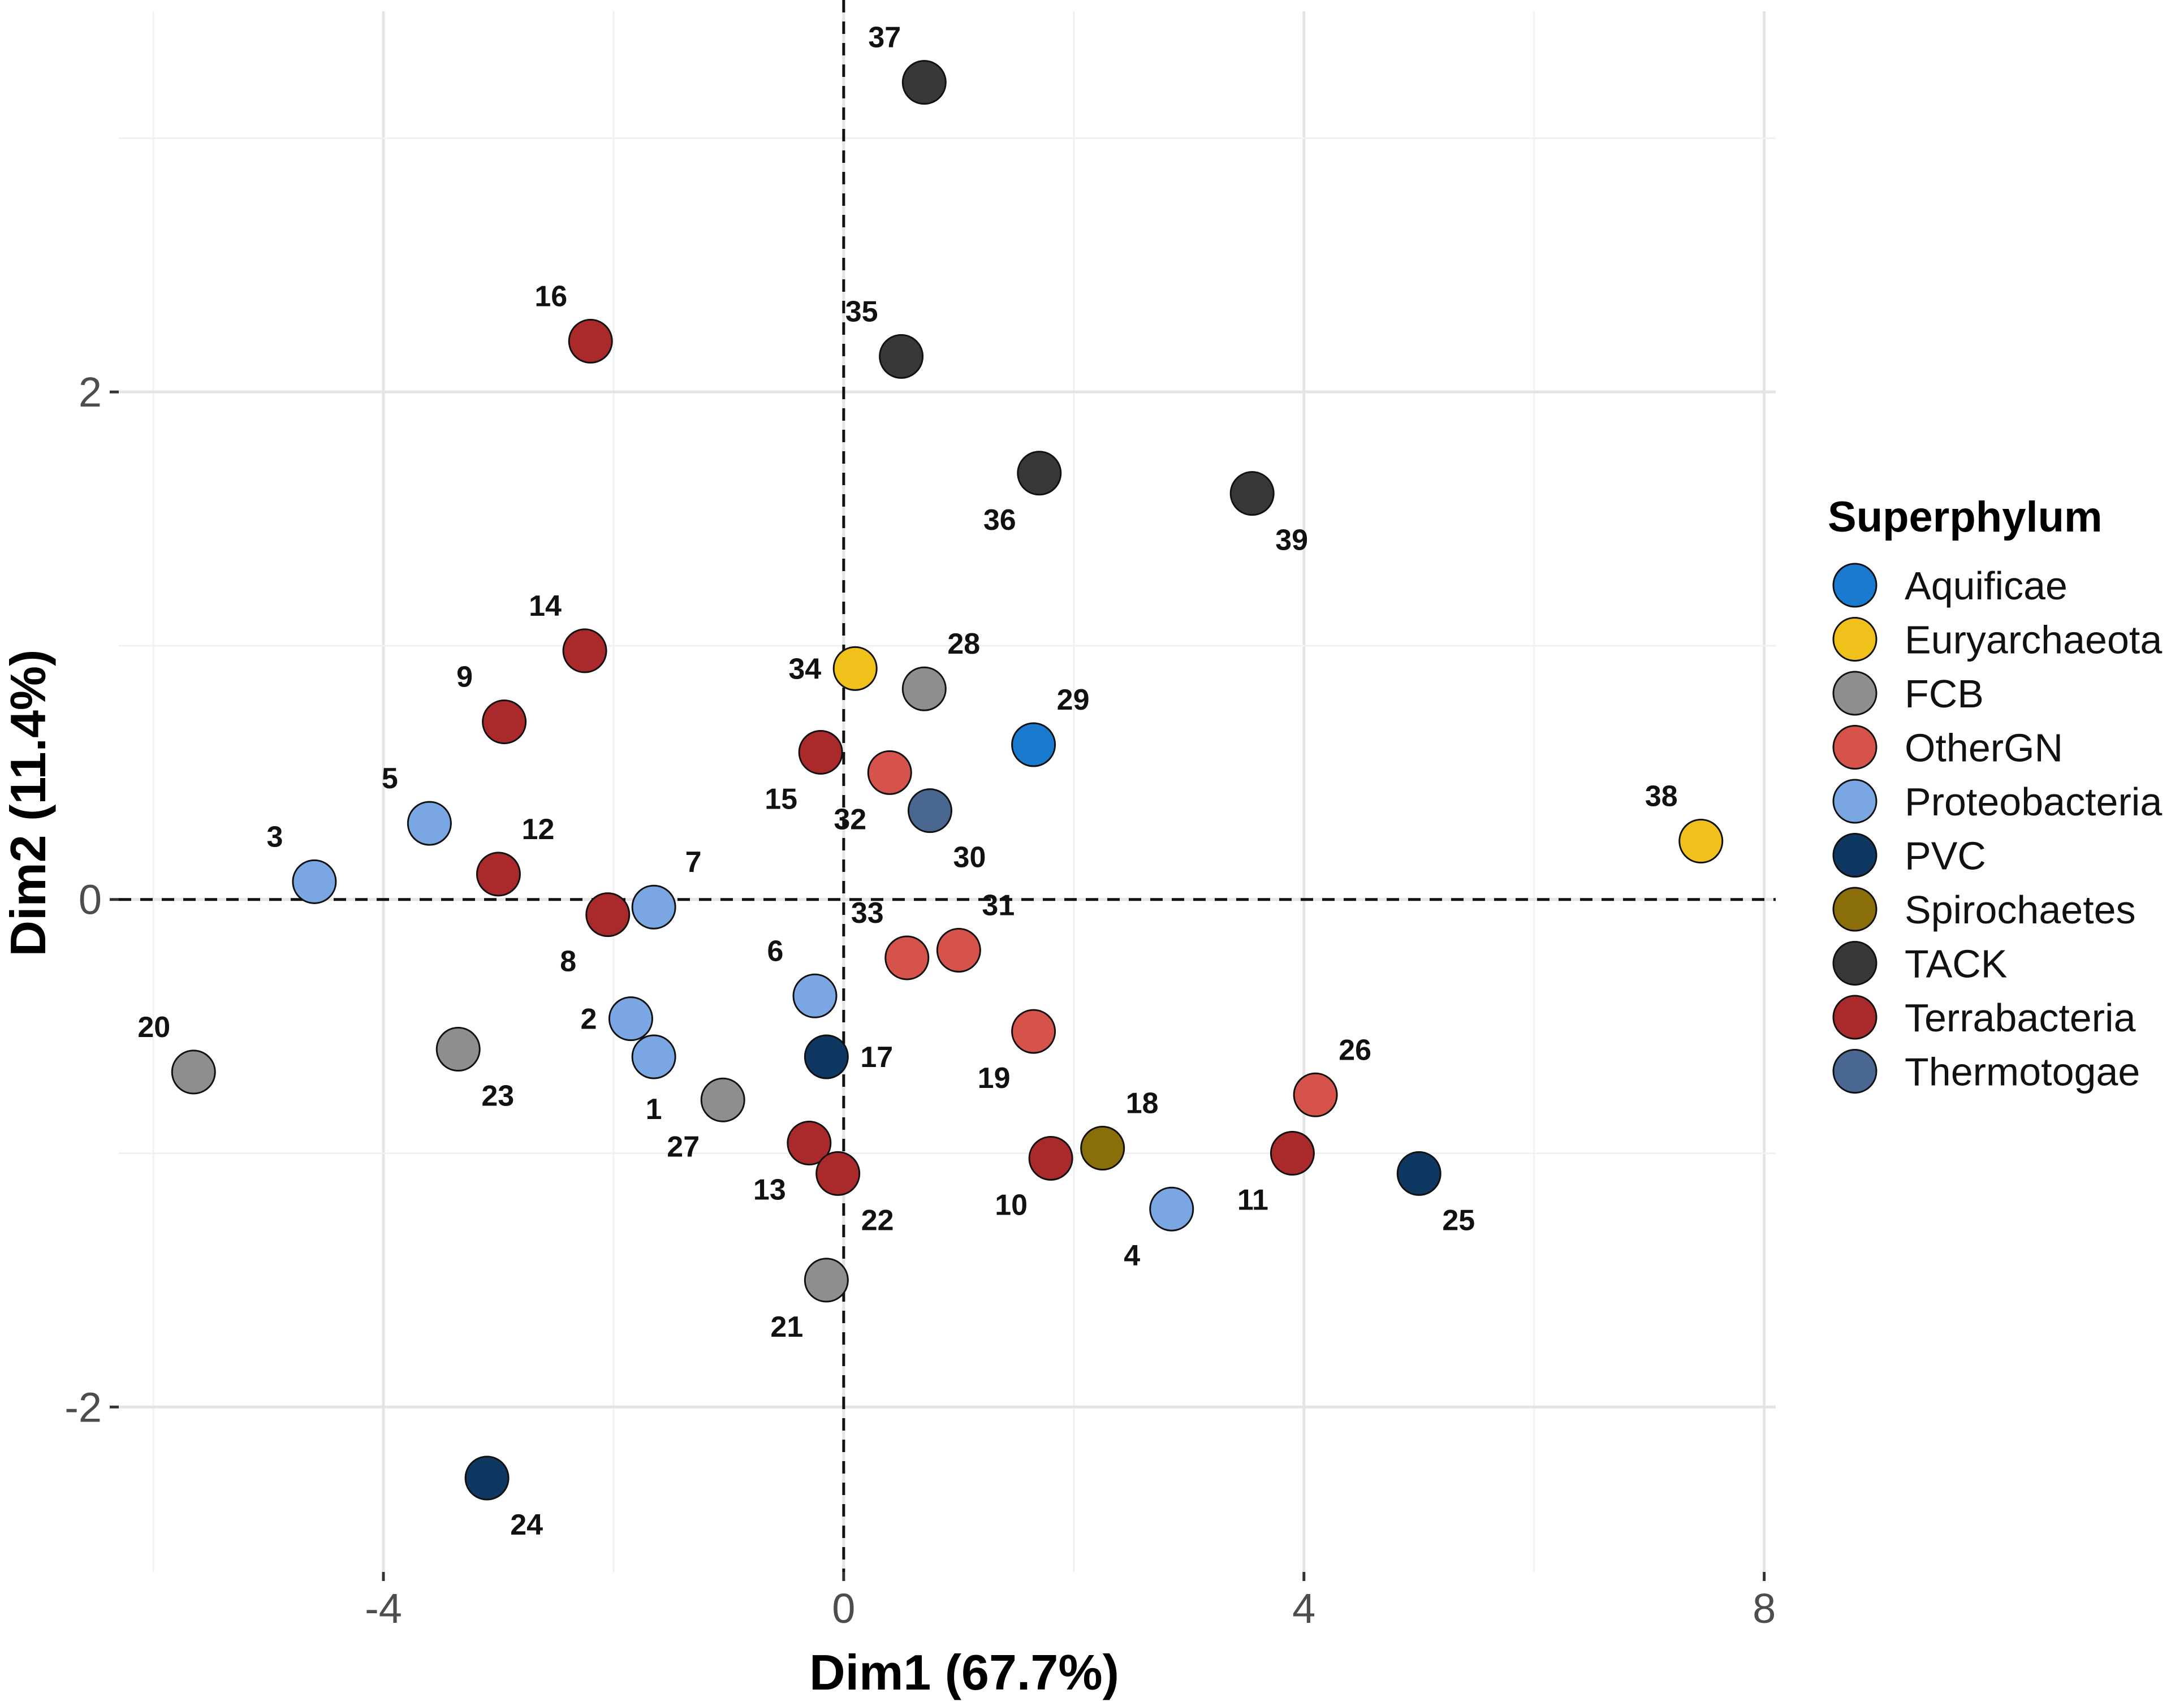  Describe the element at coordinates (1854, 802) in the screenshot. I see `legend-key-proteobacteria` at that location.